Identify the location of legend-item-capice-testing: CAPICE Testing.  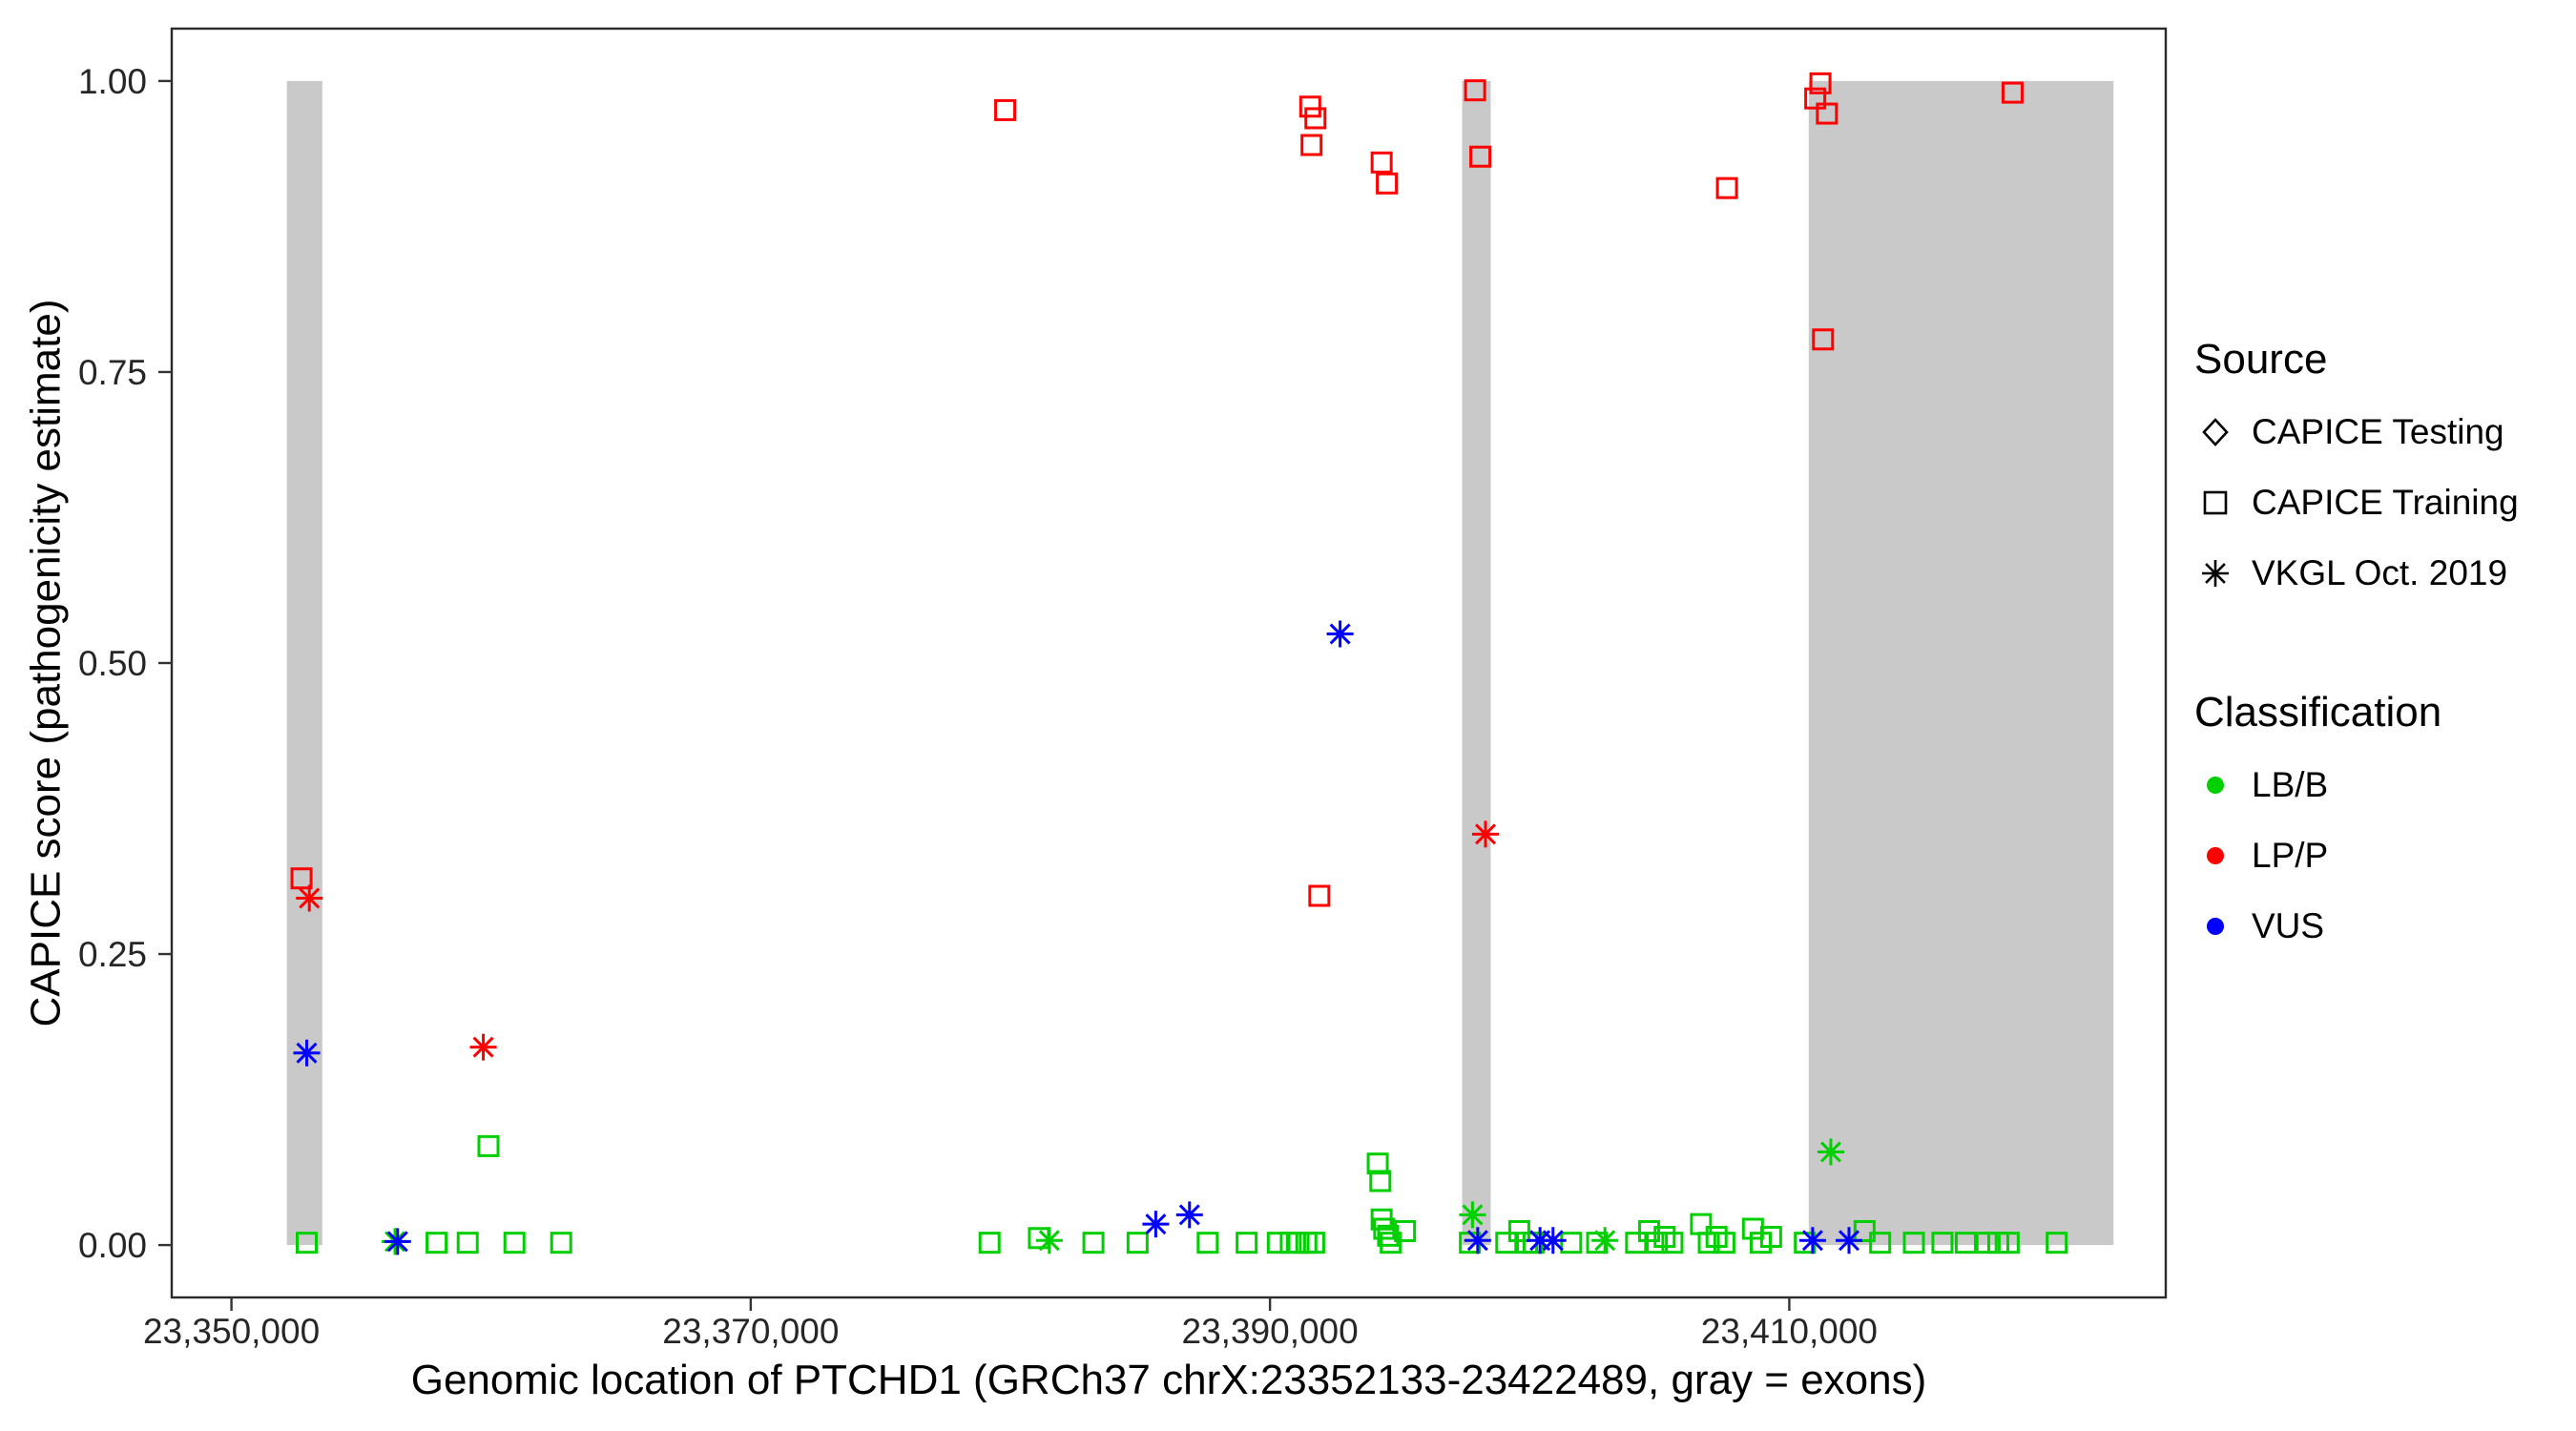
(2383, 432).